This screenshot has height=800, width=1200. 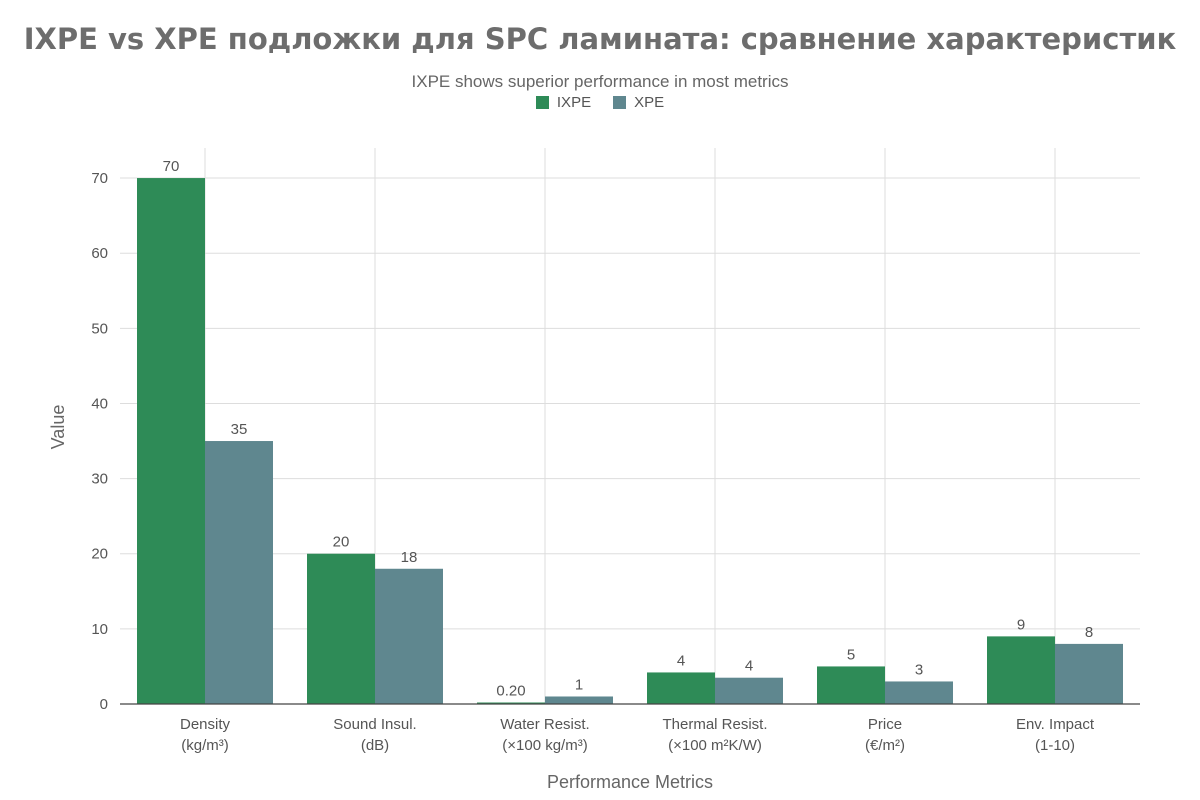 I want to click on value-label-ixpe-2: 0.20, so click(x=510, y=690).